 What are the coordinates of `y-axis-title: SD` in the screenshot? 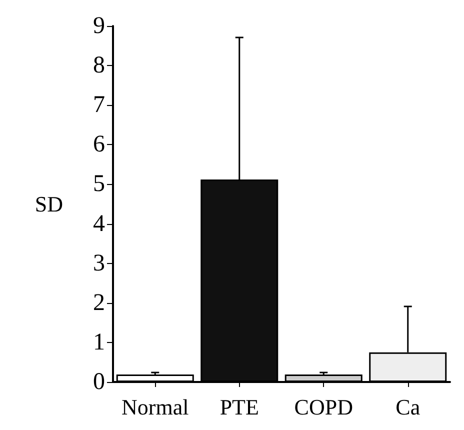 It's located at (48, 204).